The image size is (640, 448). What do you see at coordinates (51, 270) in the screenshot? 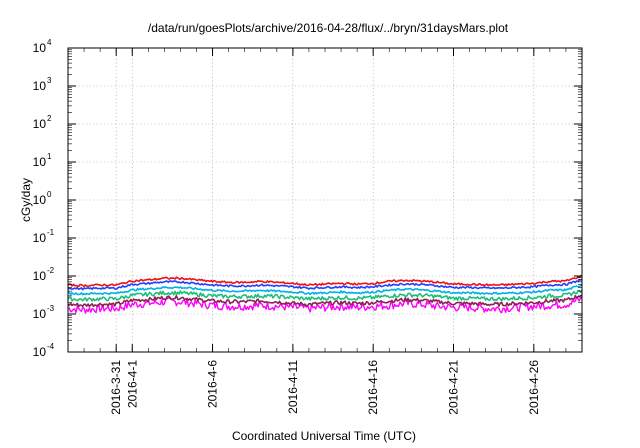
I see `y-tick-exponent: -2` at bounding box center [51, 270].